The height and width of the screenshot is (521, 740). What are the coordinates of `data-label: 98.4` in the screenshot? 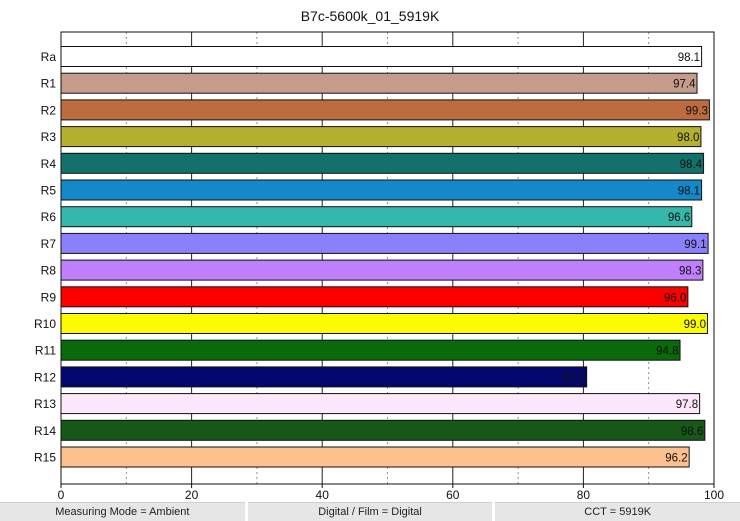 It's located at (691, 165).